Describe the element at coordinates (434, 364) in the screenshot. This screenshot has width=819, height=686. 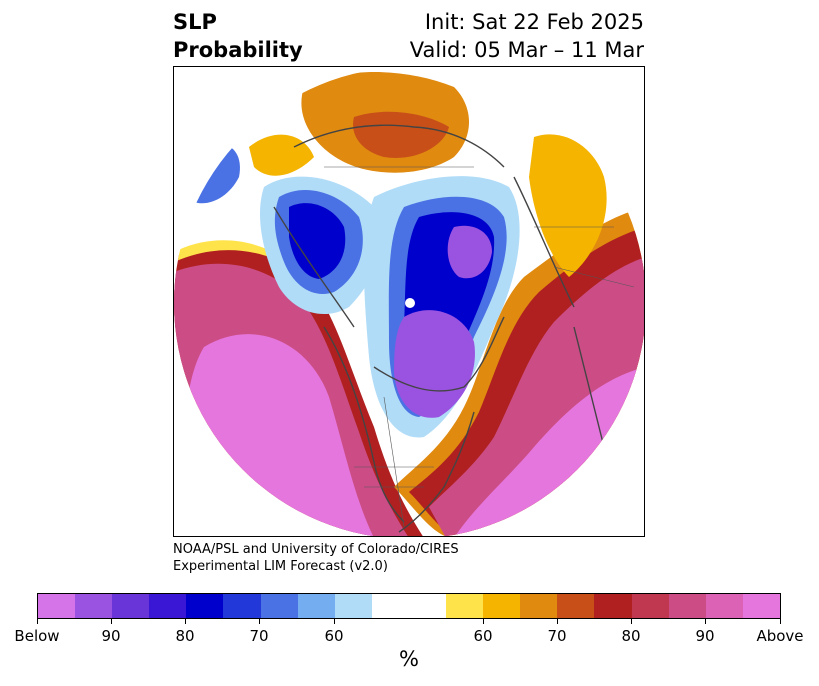
I see `canada-purple-core` at that location.